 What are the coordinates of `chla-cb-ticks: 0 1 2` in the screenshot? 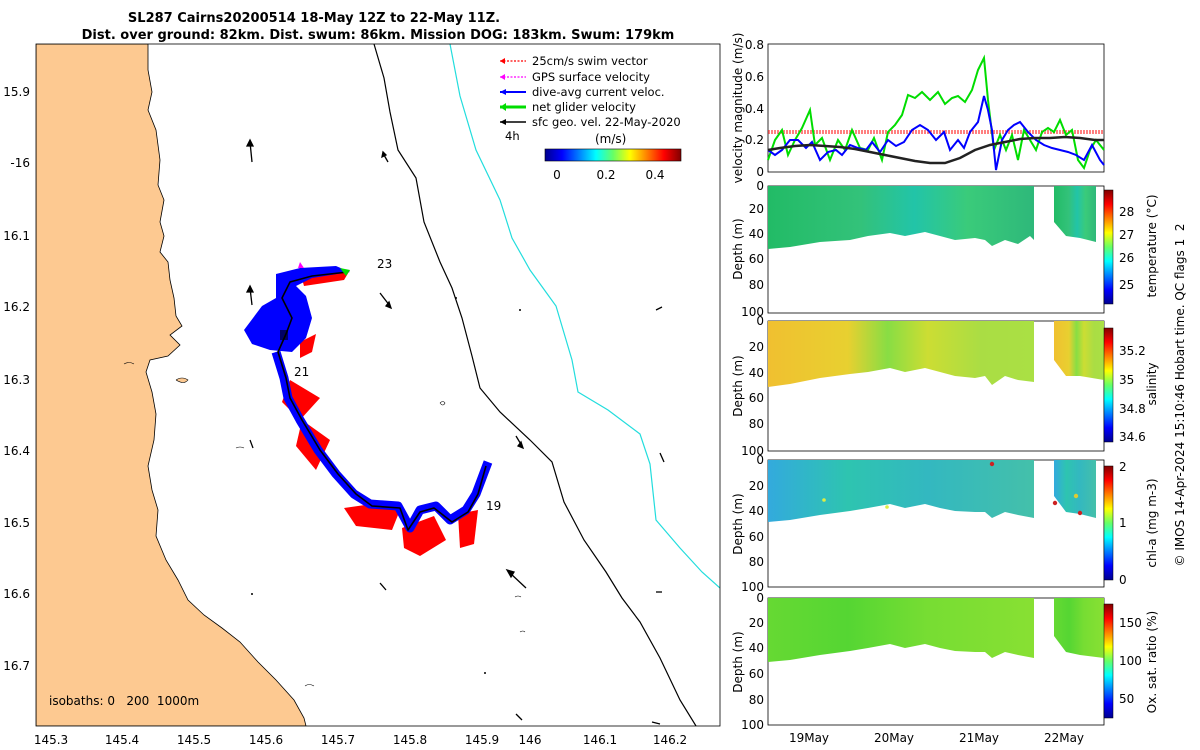 It's located at (1123, 523).